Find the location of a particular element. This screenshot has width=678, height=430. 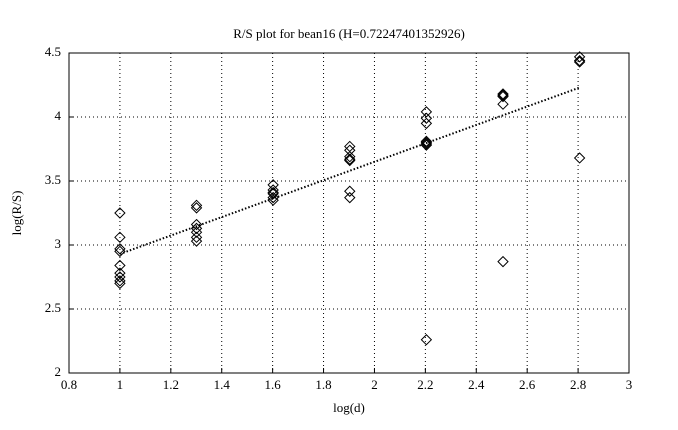

x-tick-label: 3 is located at coordinates (629, 384).